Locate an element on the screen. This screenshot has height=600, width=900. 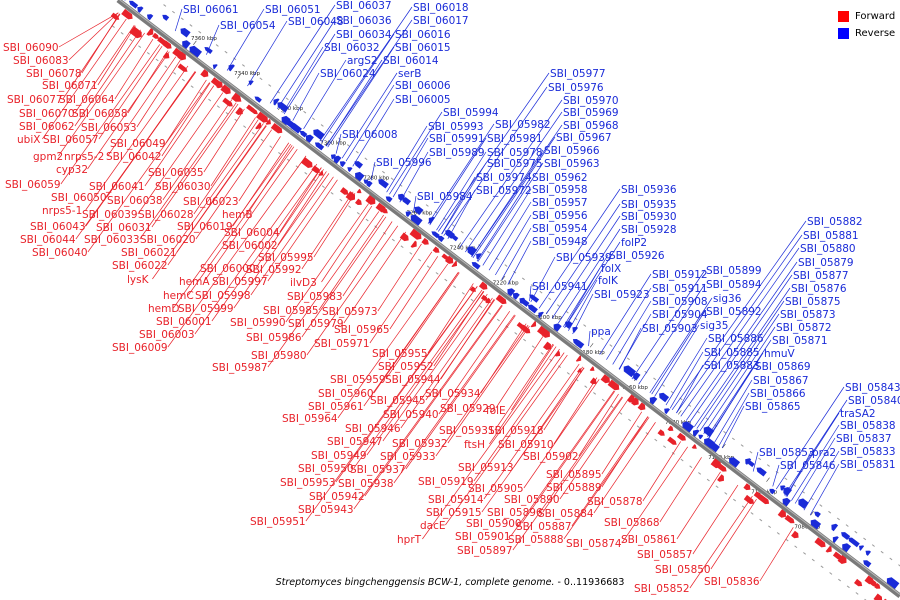
forward-gene-label: SBI_06019 is located at coordinates (205, 227).